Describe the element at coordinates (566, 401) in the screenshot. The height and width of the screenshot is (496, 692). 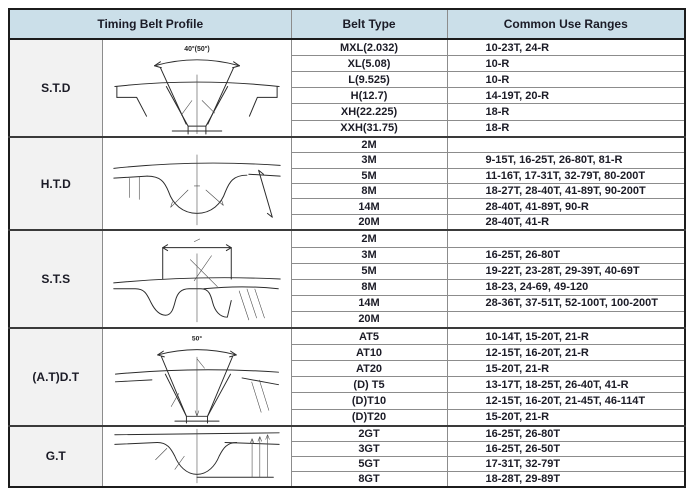
I see `use-range-cell: 12-15T, 16-20T, 21-45T, 46-114T` at that location.